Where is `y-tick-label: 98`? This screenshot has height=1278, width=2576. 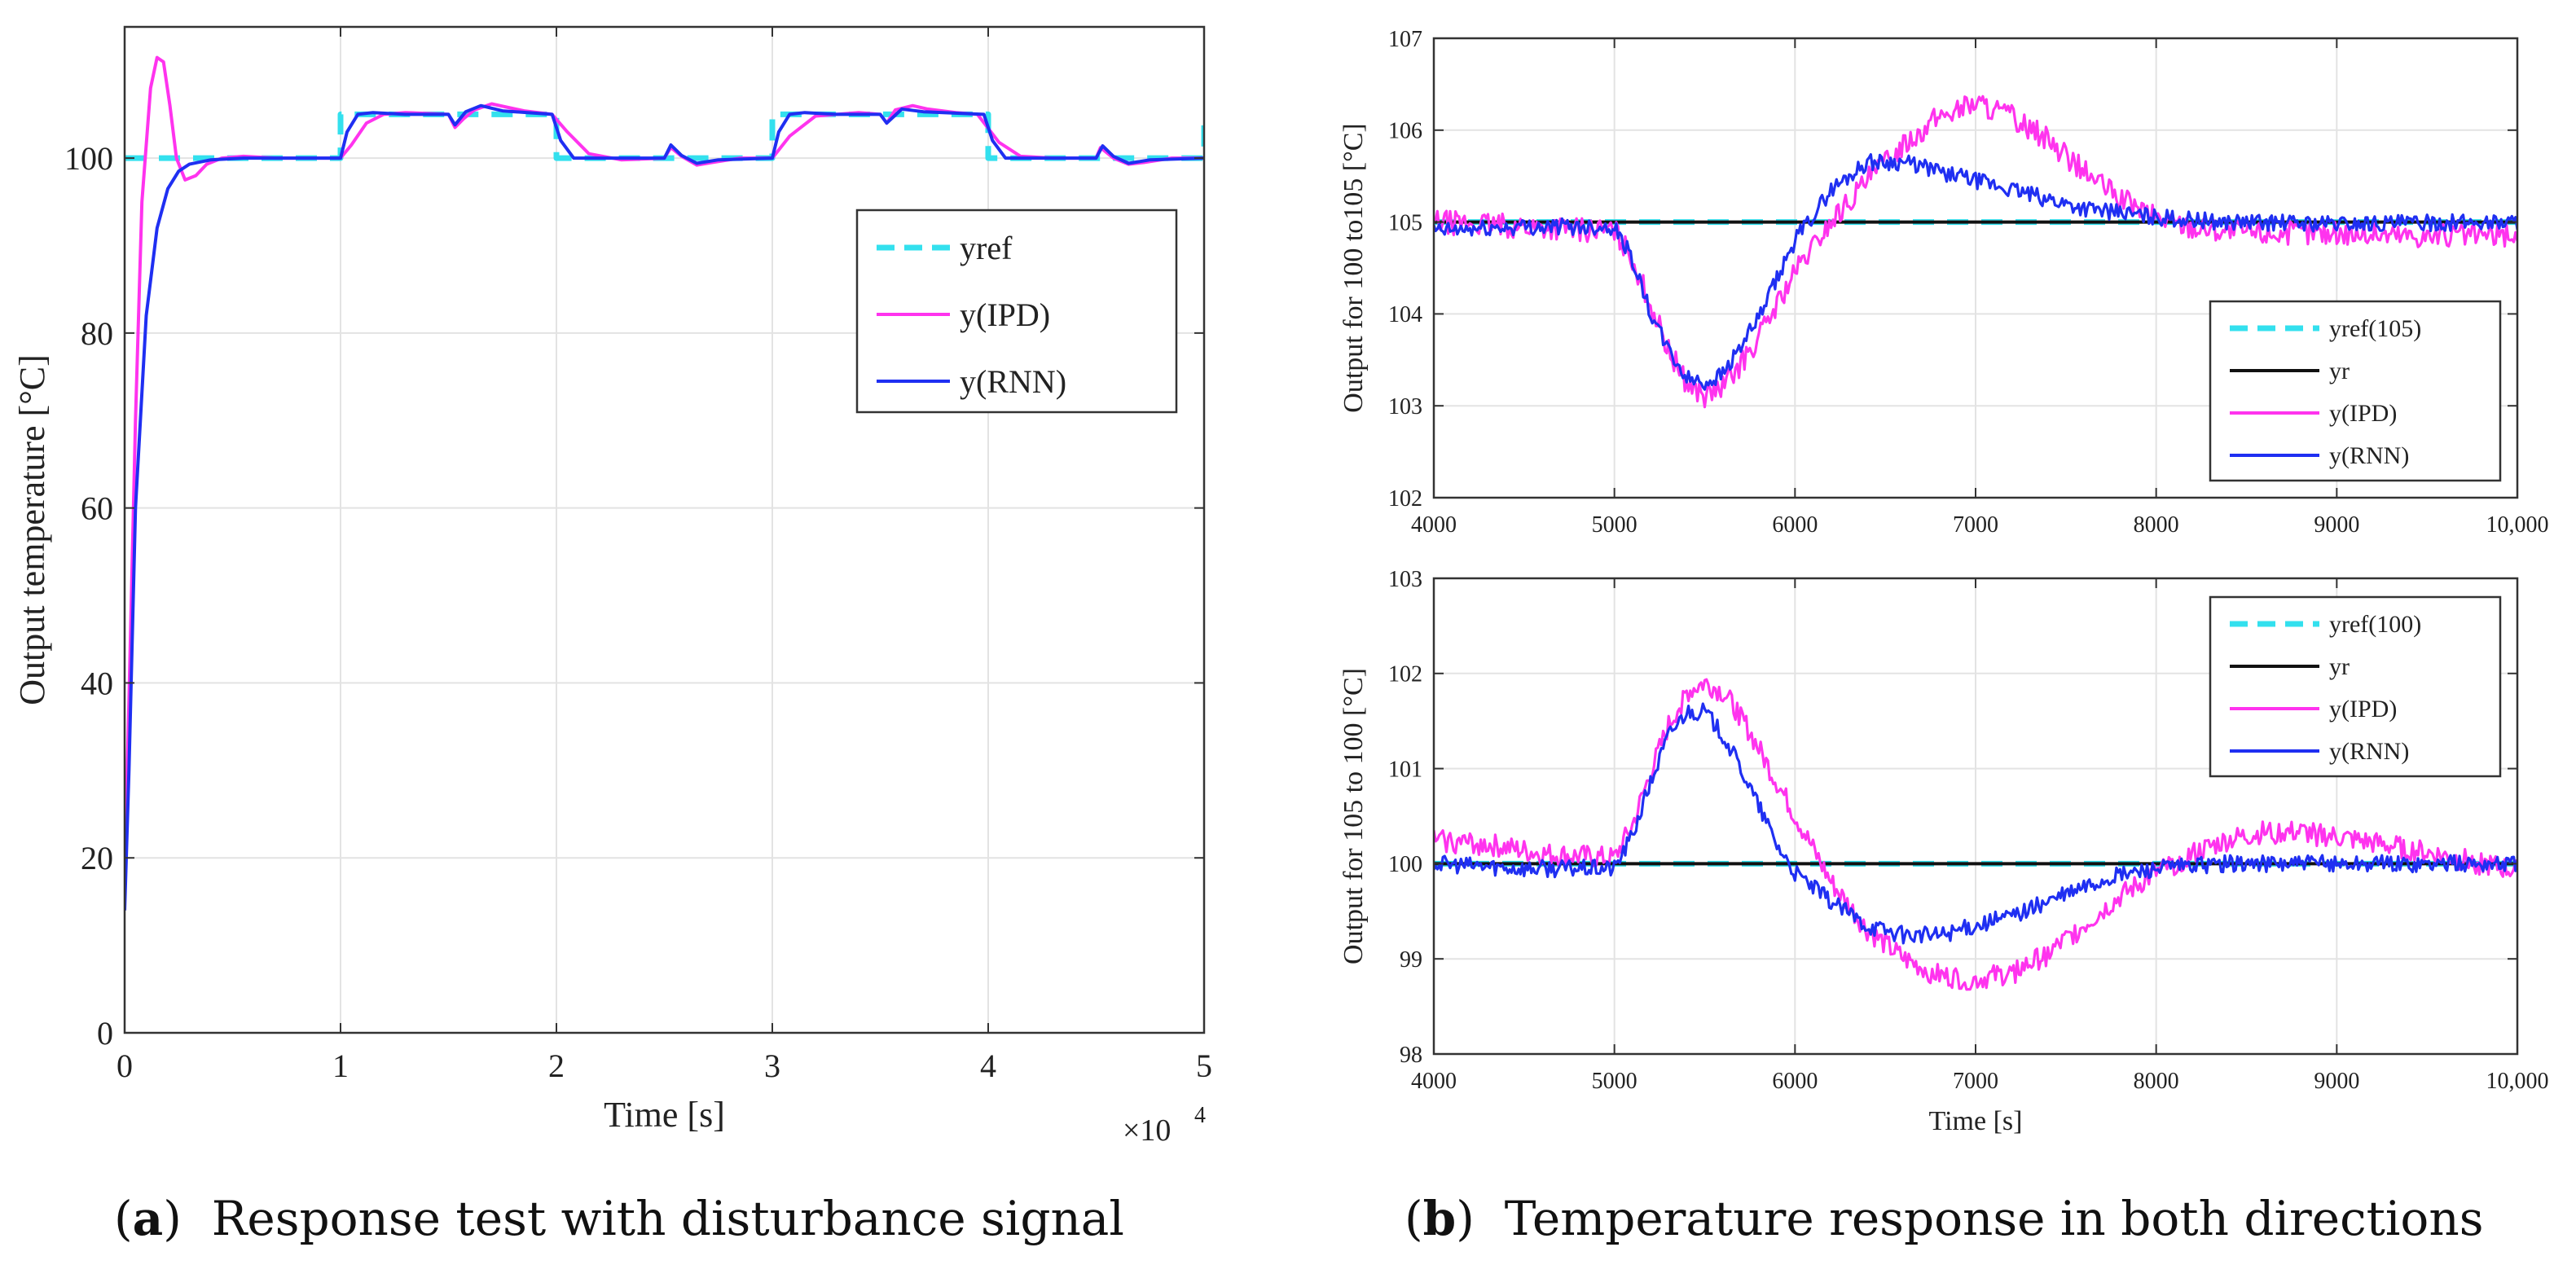 y-tick-label: 98 is located at coordinates (1411, 1055).